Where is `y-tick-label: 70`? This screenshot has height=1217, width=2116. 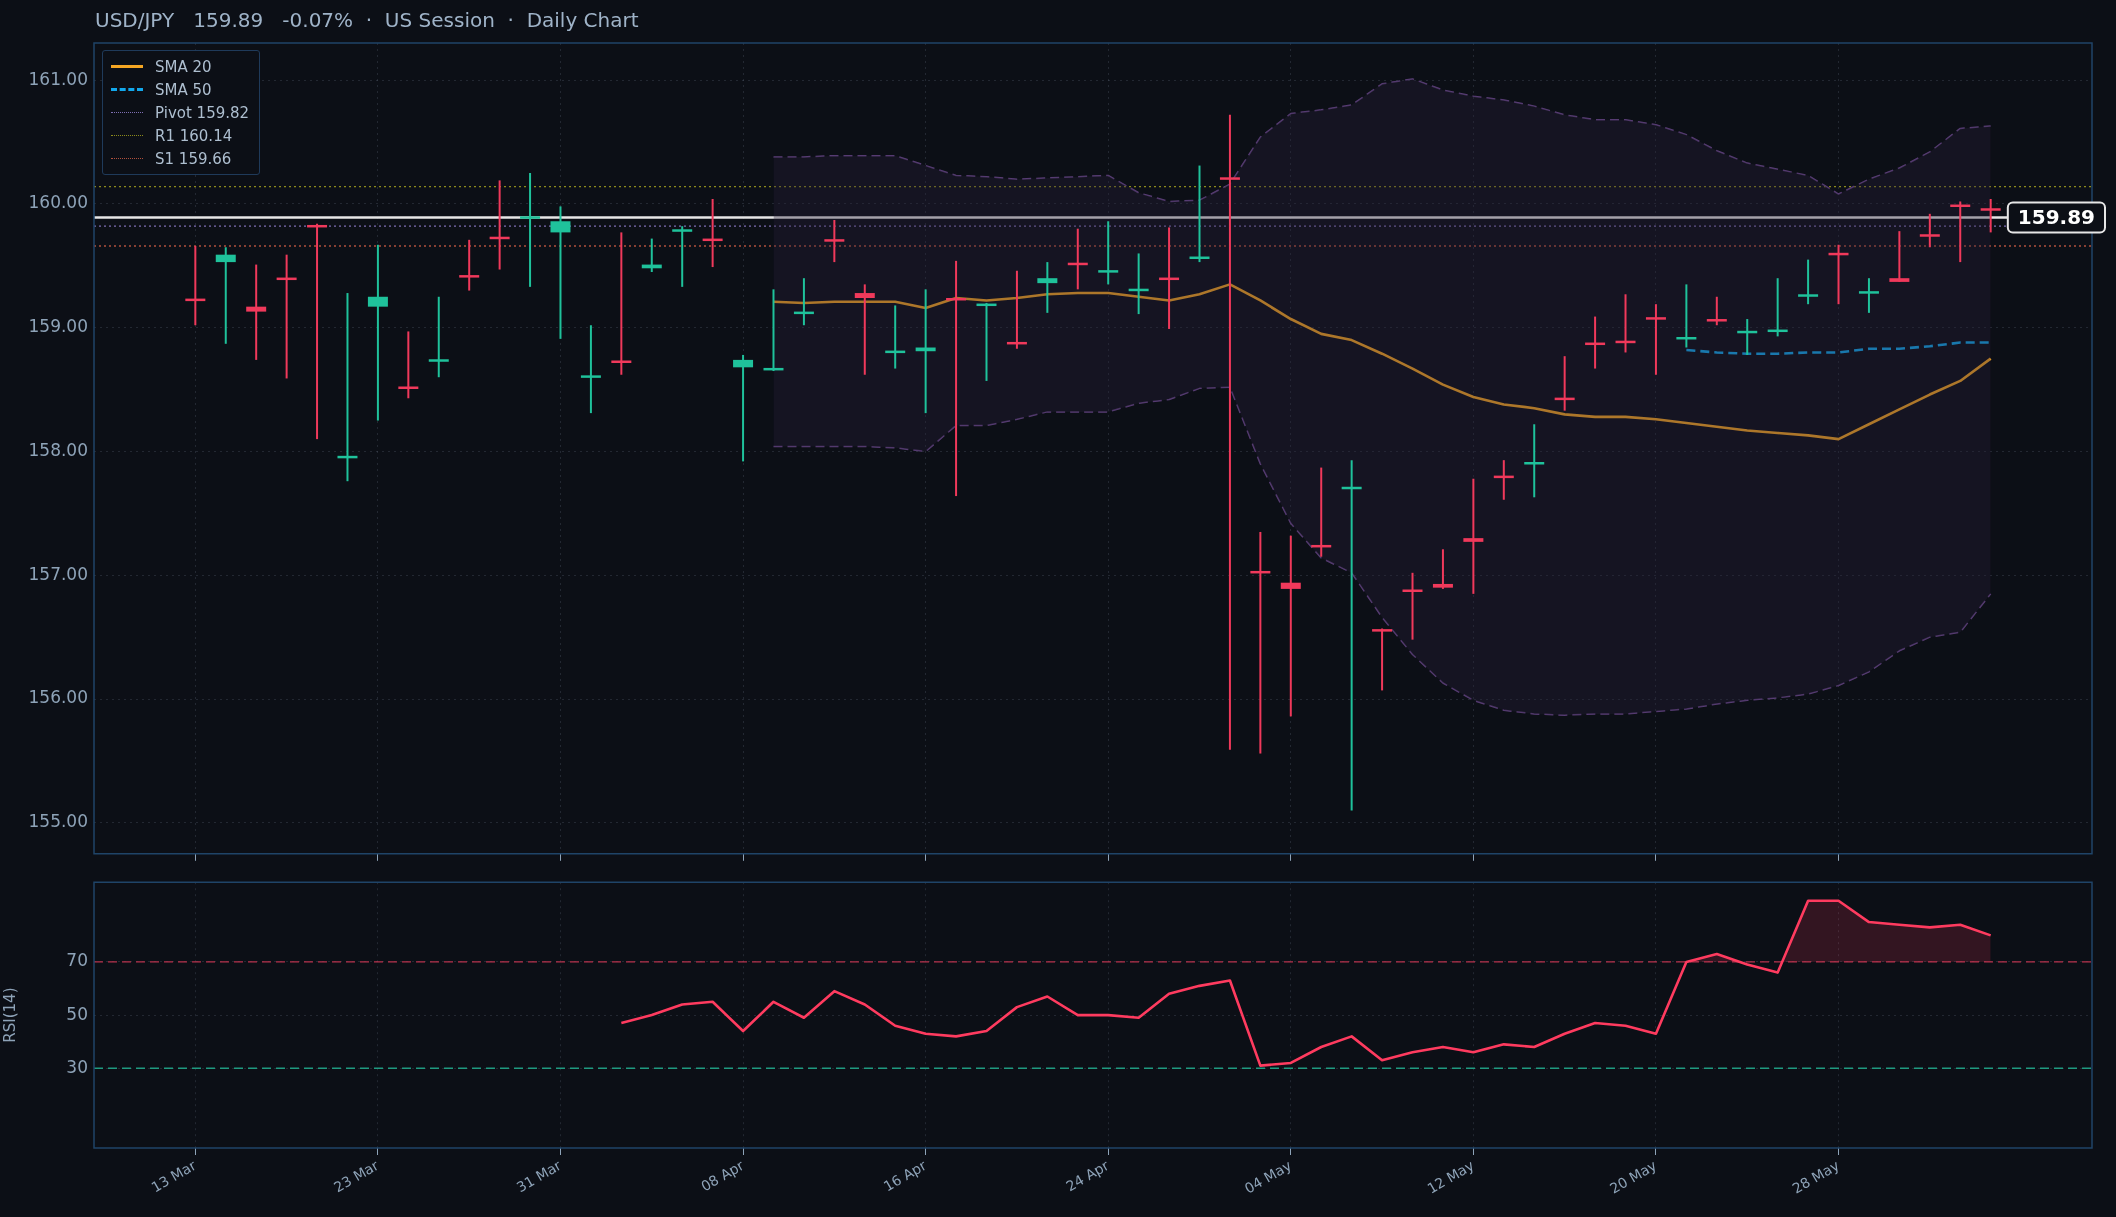 y-tick-label: 70 is located at coordinates (77, 960).